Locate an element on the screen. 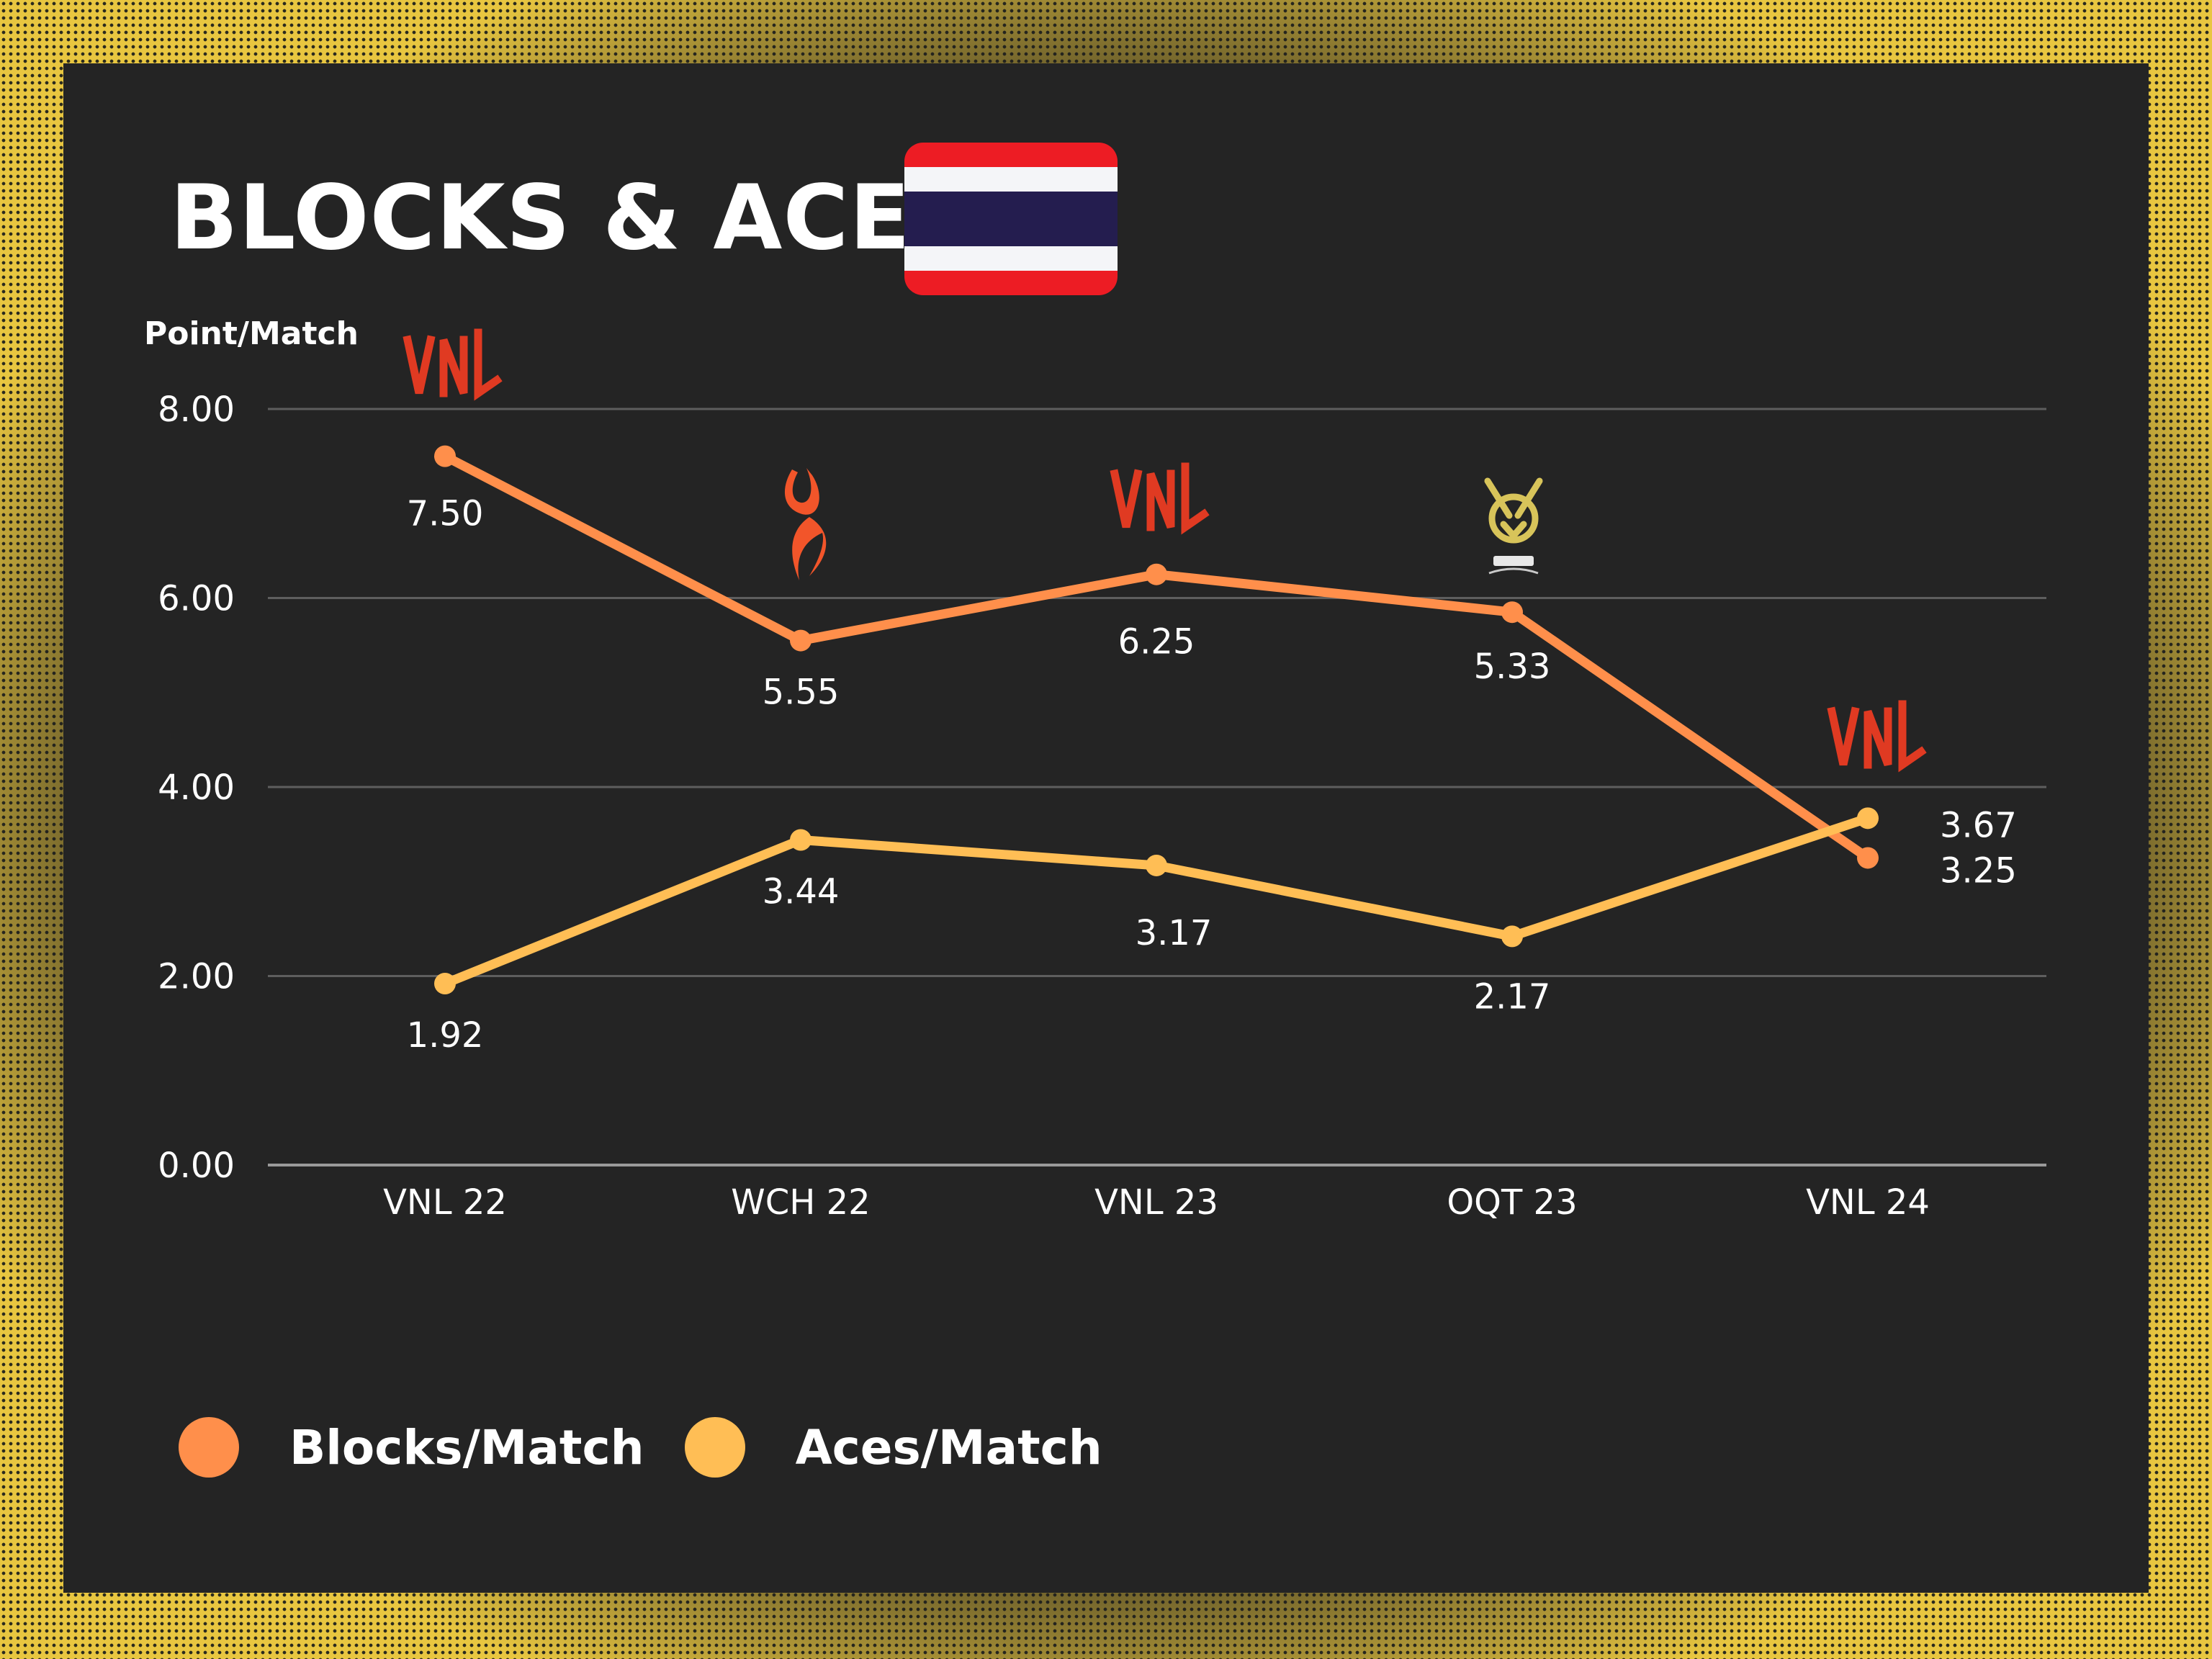 This screenshot has width=2212, height=1659. legend: Blocks/Match Aces/Match is located at coordinates (661, 1447).